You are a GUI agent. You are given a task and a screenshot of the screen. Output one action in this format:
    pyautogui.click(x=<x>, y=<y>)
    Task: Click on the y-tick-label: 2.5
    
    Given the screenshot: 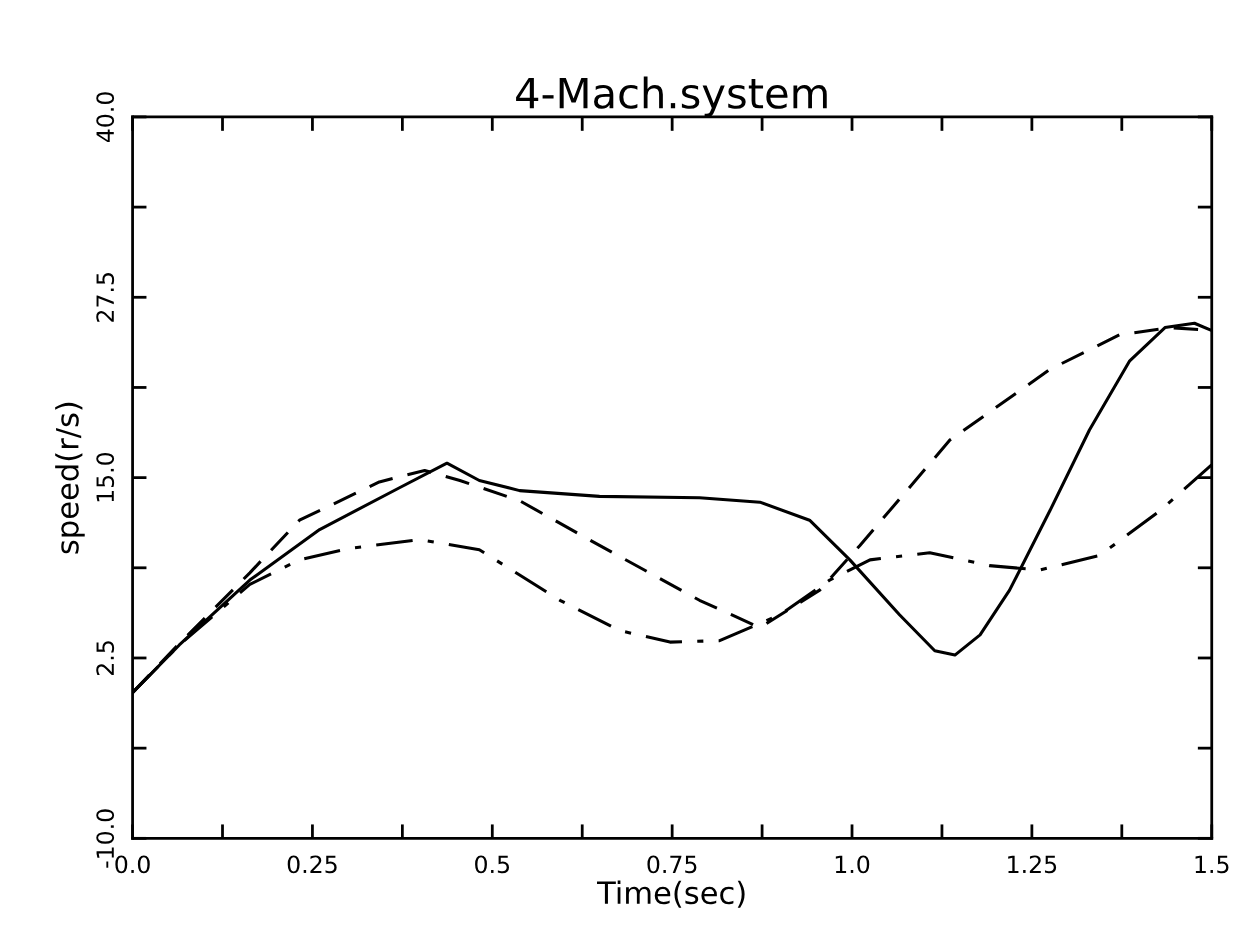 What is the action you would take?
    pyautogui.click(x=105, y=658)
    